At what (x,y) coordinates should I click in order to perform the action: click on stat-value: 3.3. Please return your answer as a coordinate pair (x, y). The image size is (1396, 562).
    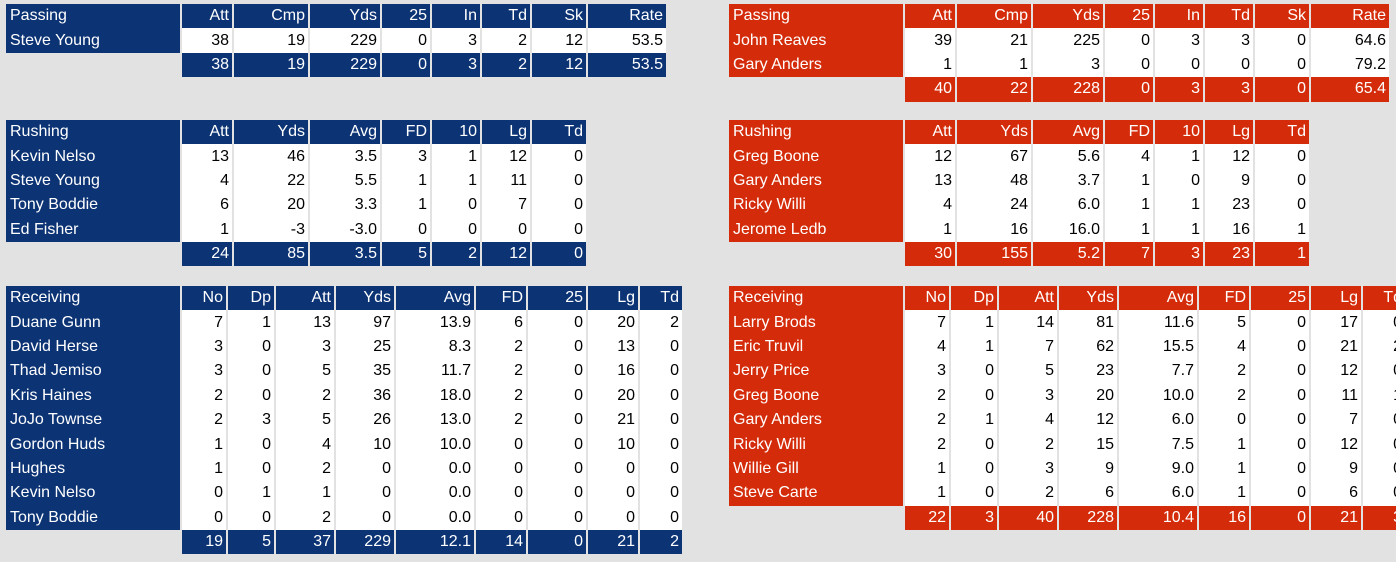
    Looking at the image, I should click on (345, 205).